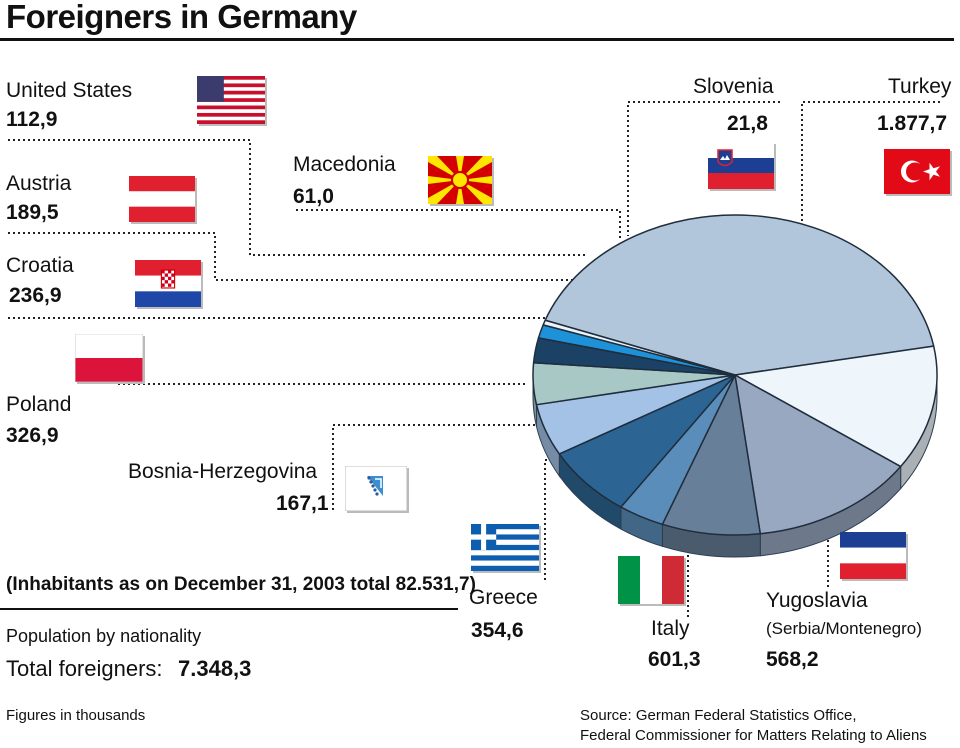  I want to click on pie-slice-turkey, so click(739, 295).